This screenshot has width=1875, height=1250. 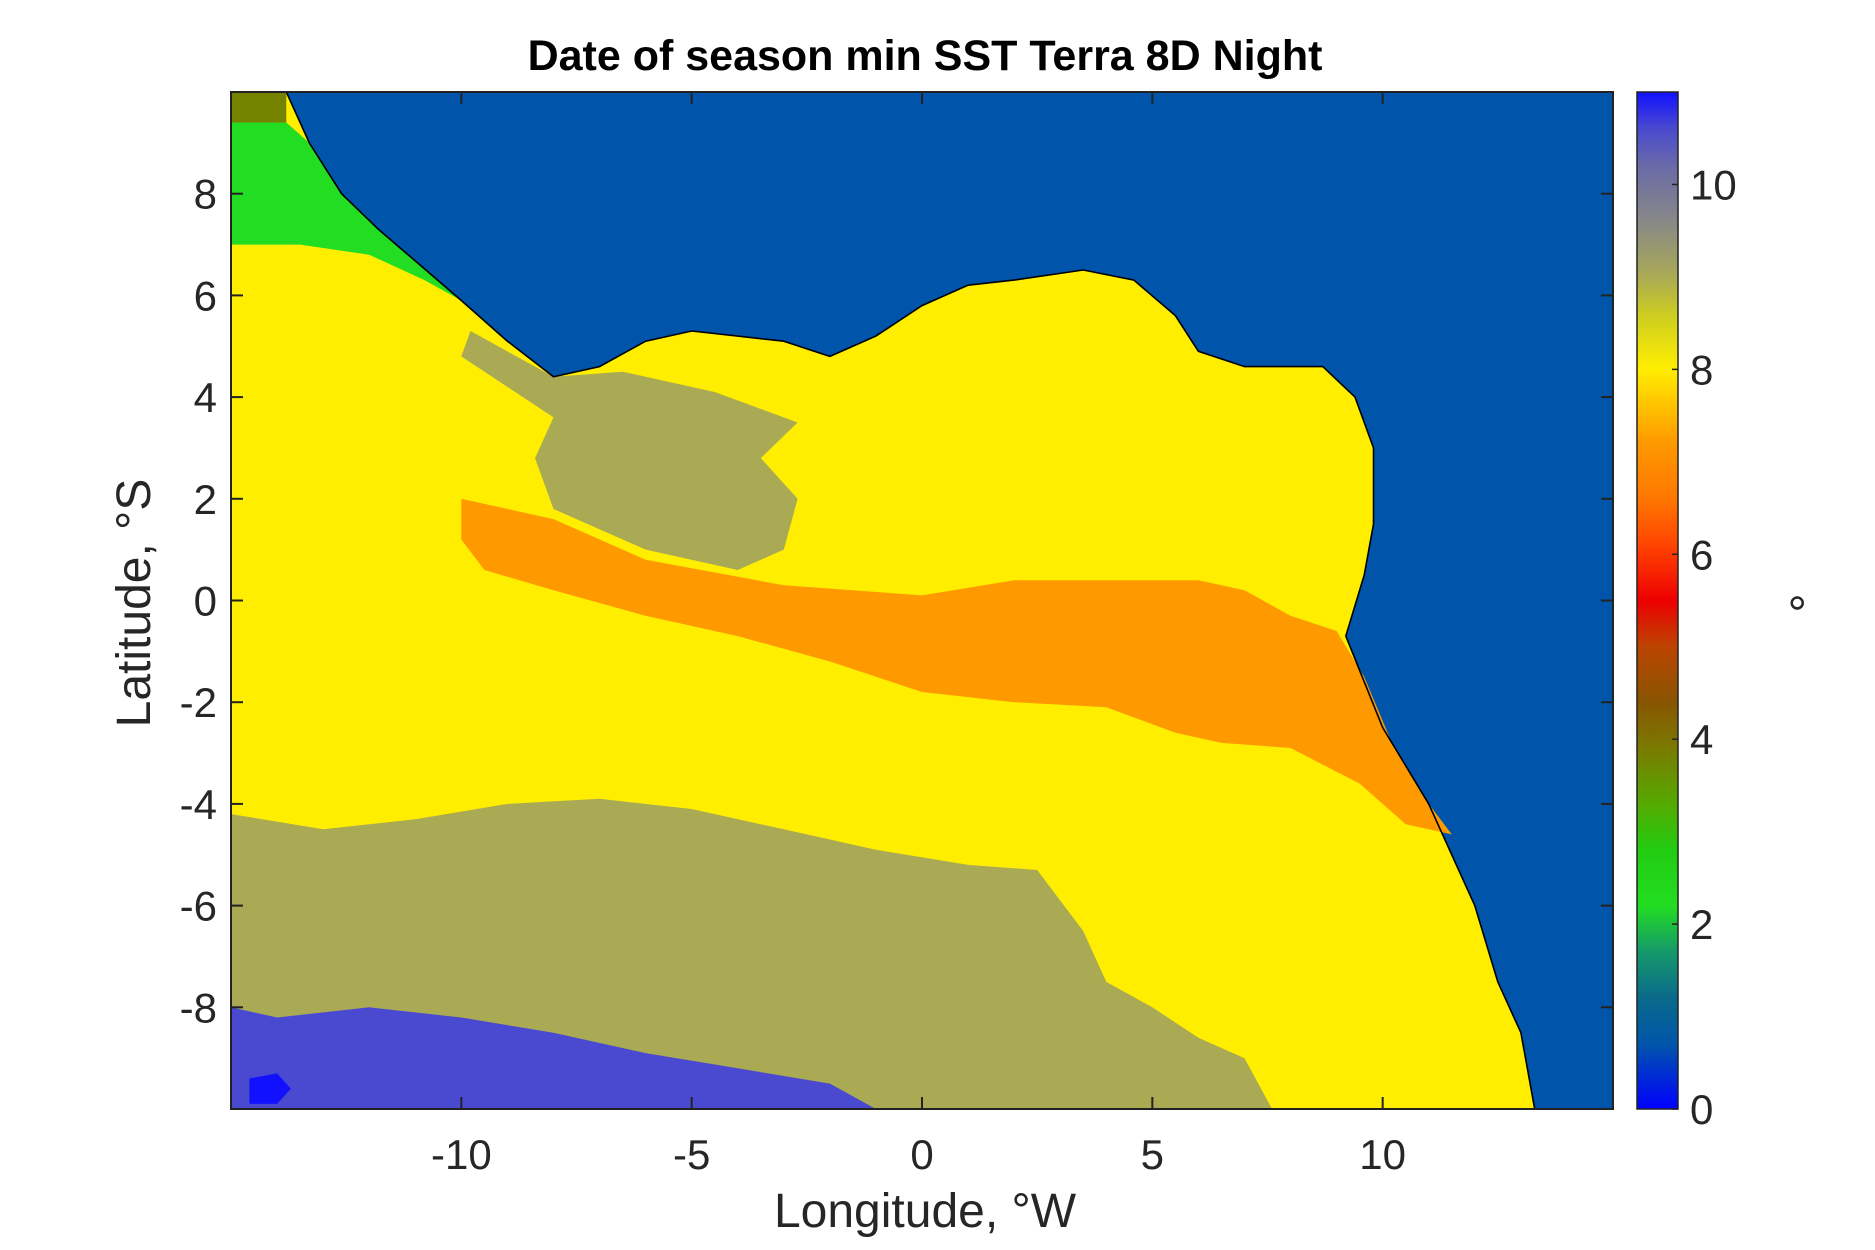 What do you see at coordinates (198, 1007) in the screenshot?
I see `y-tick-label: -8` at bounding box center [198, 1007].